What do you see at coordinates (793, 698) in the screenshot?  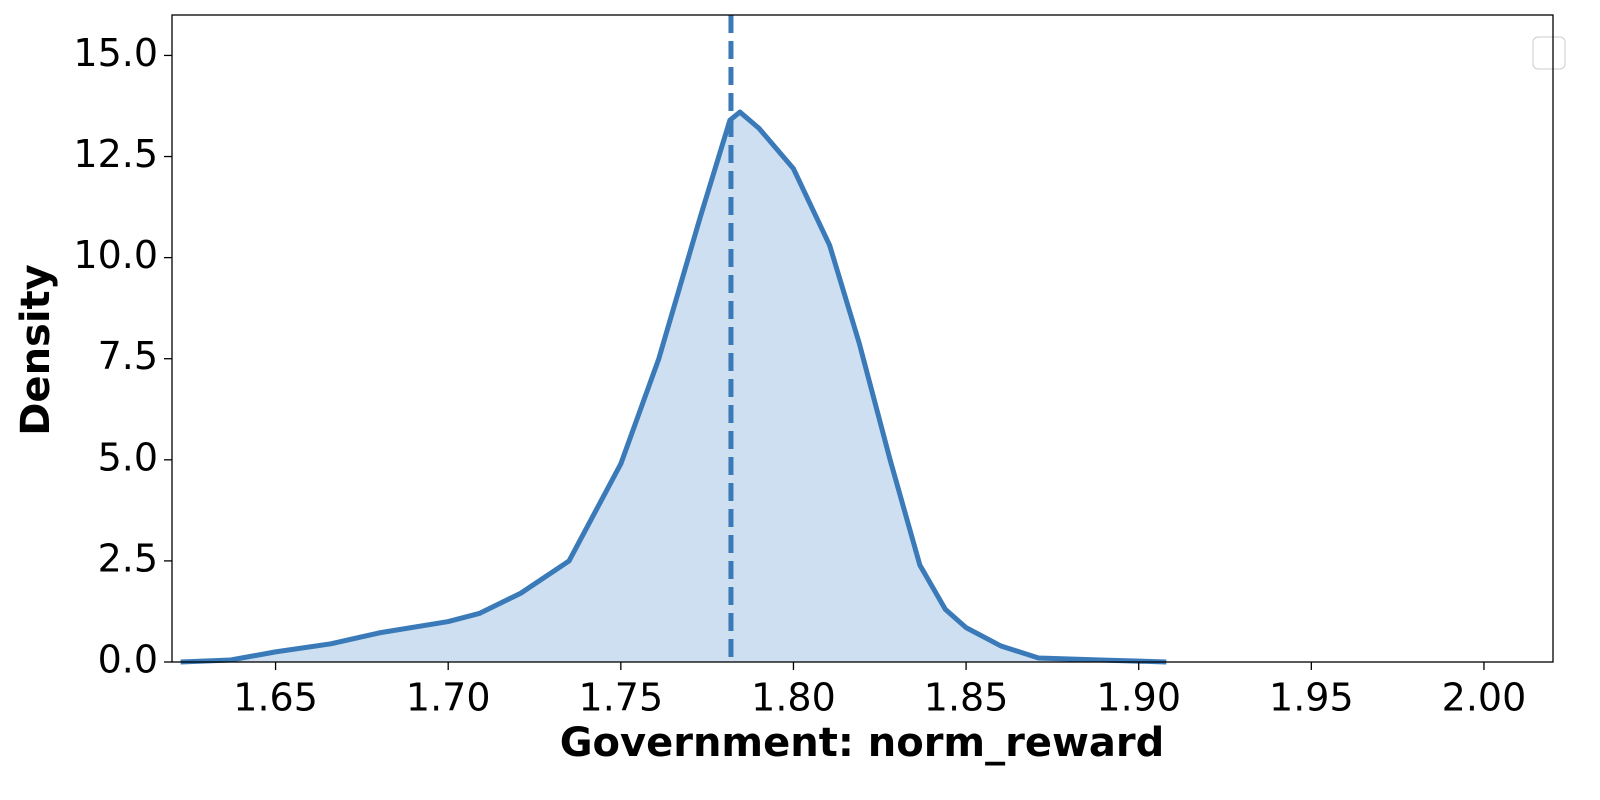 I see `x-tick-label: 1.80` at bounding box center [793, 698].